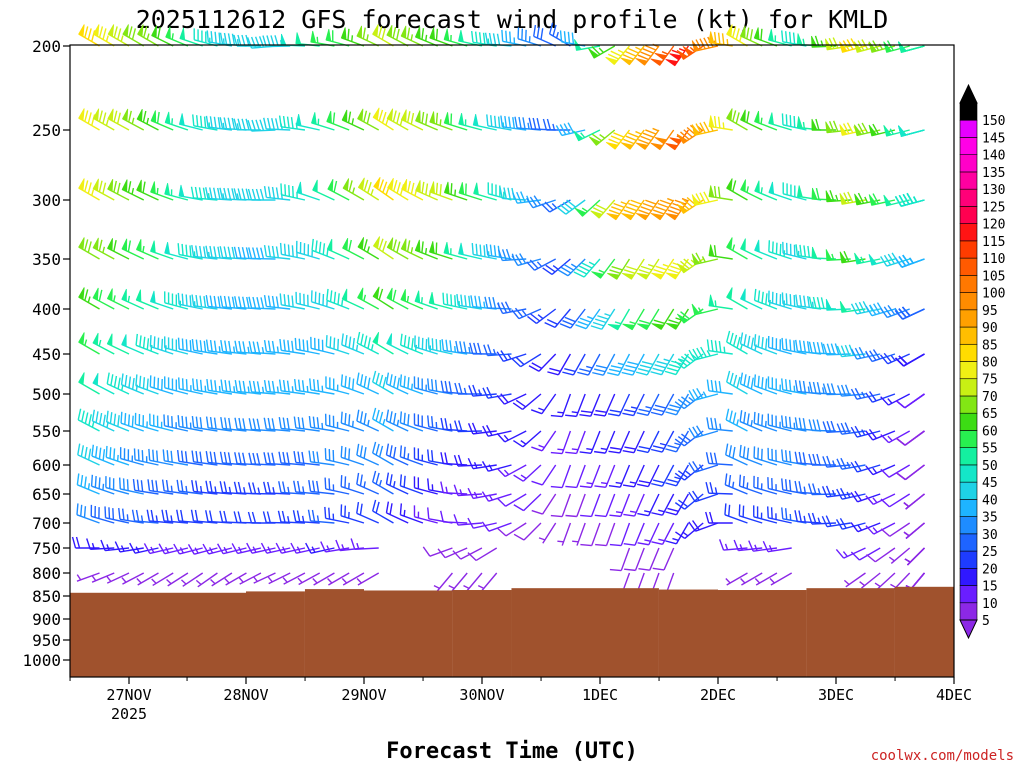 The height and width of the screenshot is (768, 1024). Describe the element at coordinates (46, 494) in the screenshot. I see `y-tick-label: 650` at that location.